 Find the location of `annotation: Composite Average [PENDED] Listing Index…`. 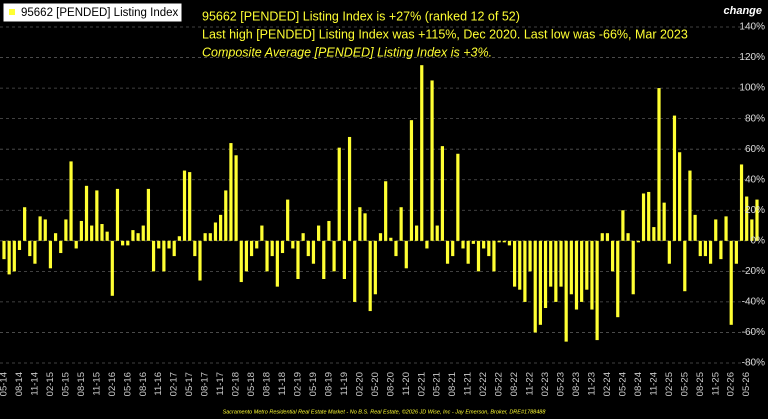

annotation: Composite Average [PENDED] Listing Index… is located at coordinates (347, 52).